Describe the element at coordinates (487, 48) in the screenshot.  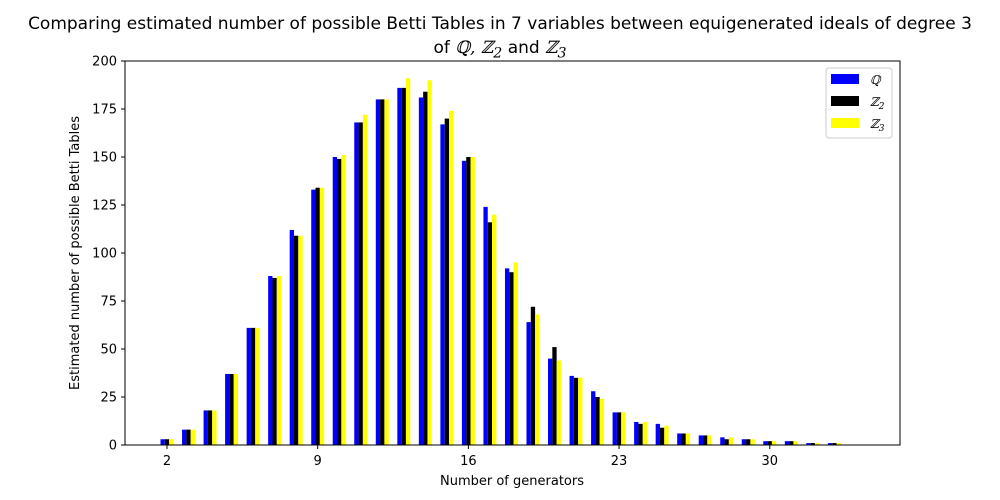
I see `title-z2-letter: ℤ` at that location.